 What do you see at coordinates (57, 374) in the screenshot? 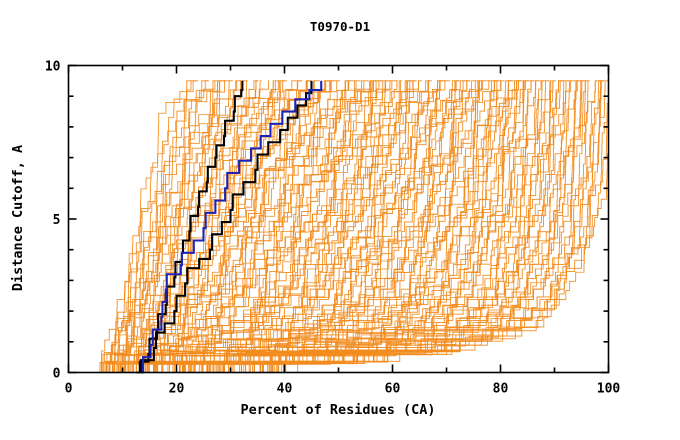
I see `y-tick-label: 0` at bounding box center [57, 374].